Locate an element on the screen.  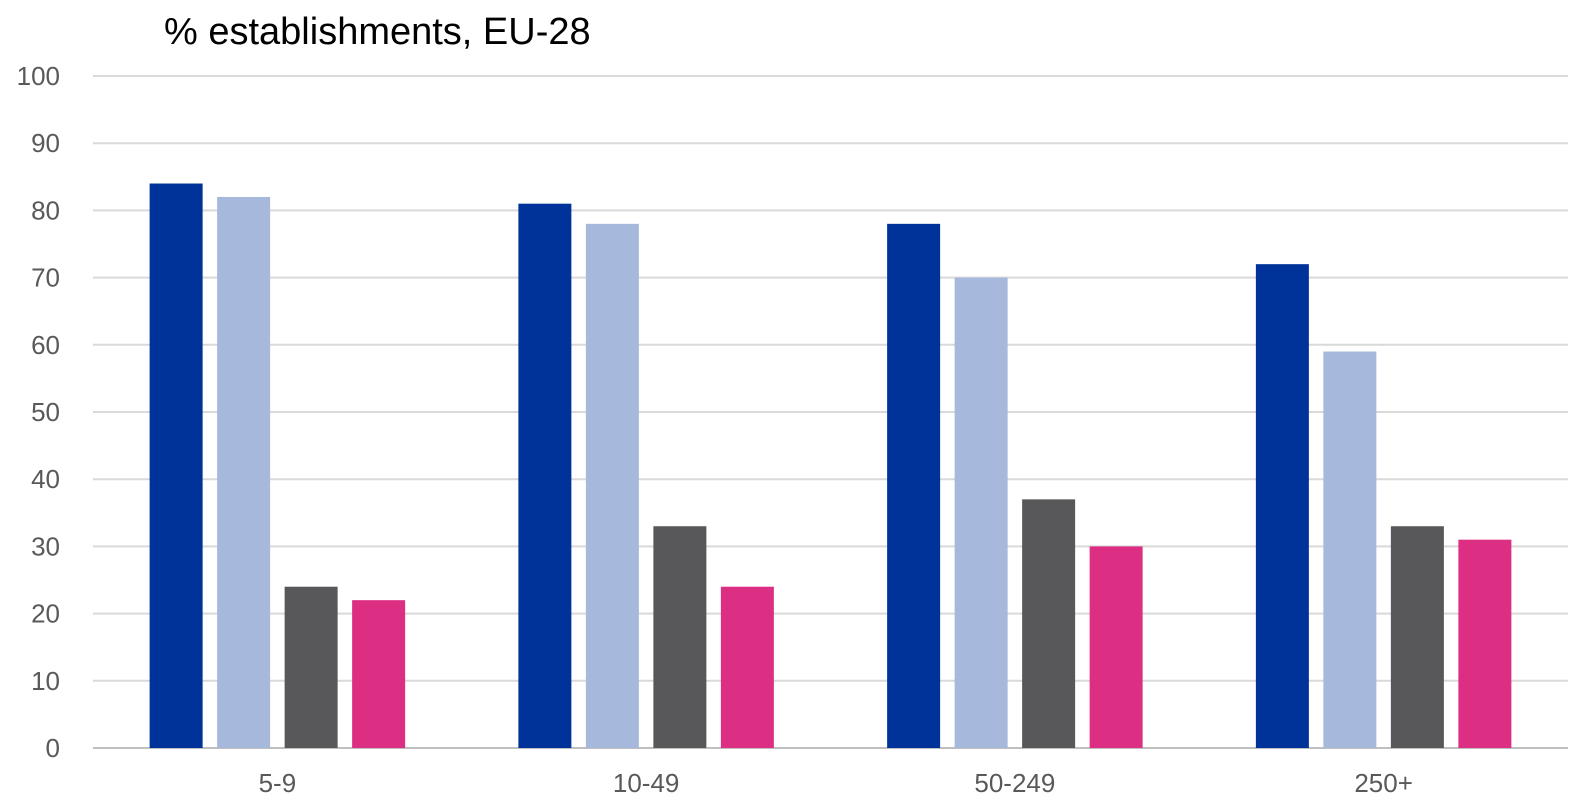
y-tick-label: 70 is located at coordinates (45, 278).